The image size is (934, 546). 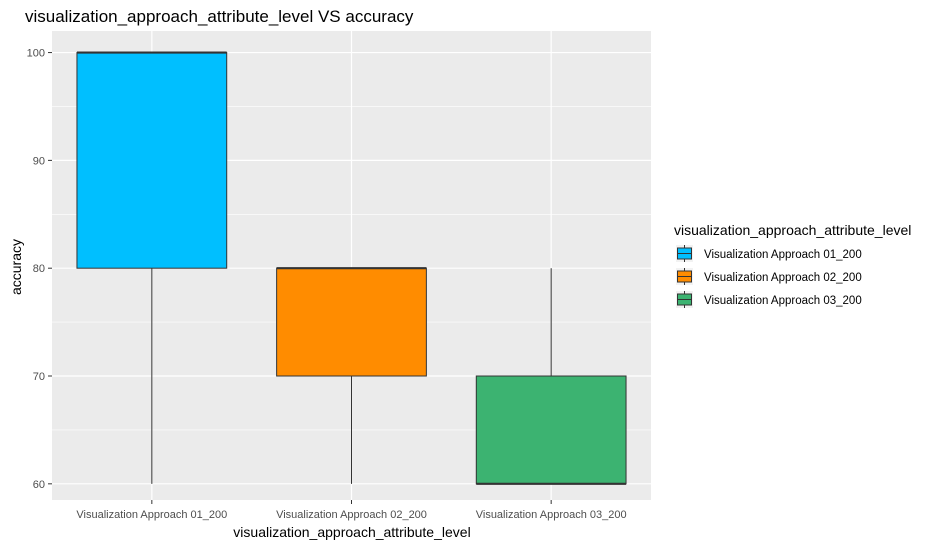 I want to click on legend-item: Visualization Approach 02_200, so click(x=769, y=276).